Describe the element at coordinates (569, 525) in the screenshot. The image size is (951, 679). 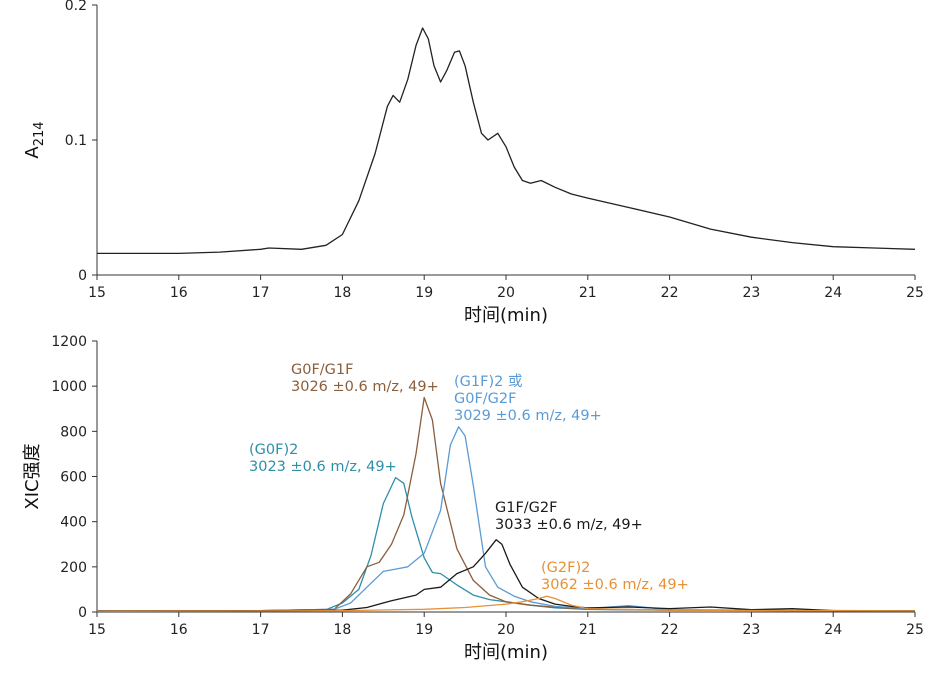
I see `annotation-line: 3033 ±0.6 m/z, 49+` at that location.